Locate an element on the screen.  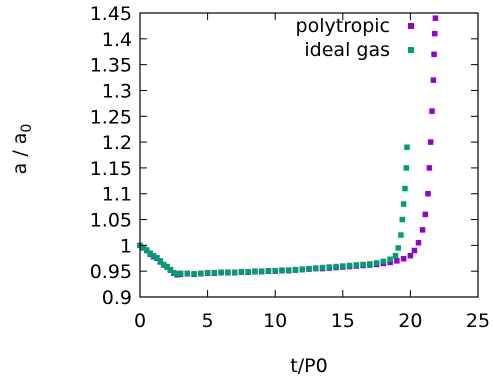
y-tick-label: 1.4 is located at coordinates (117, 40).